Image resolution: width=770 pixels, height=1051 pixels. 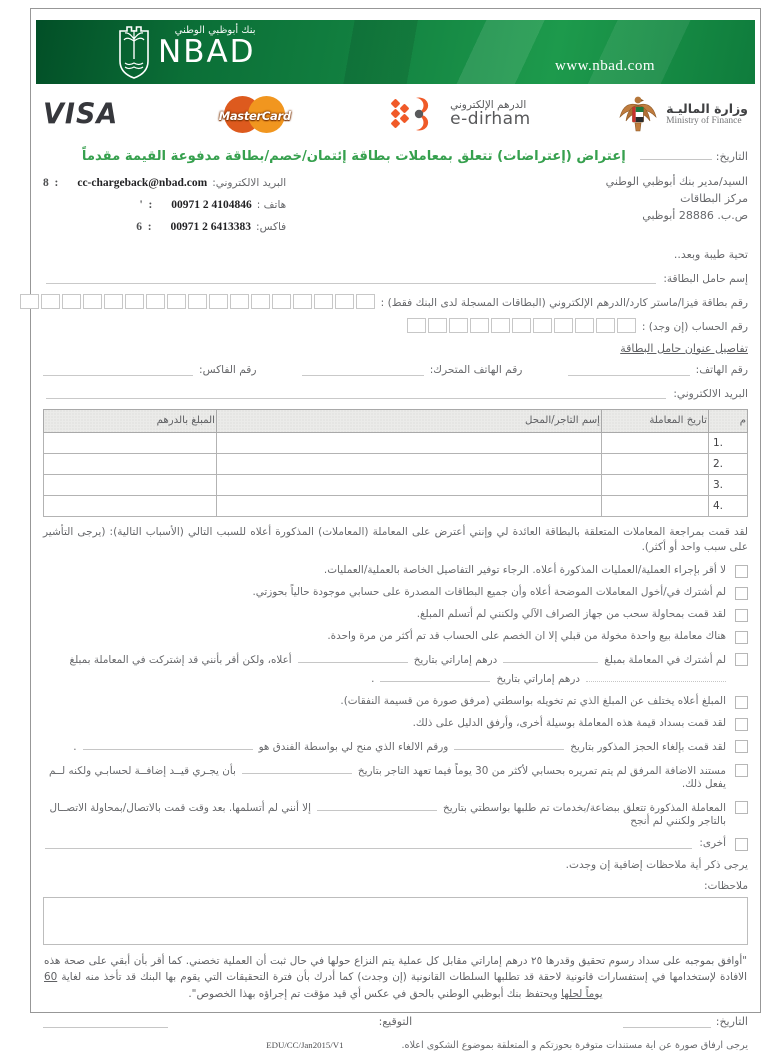 I want to click on cardholder-name-input-line, so click(x=351, y=277).